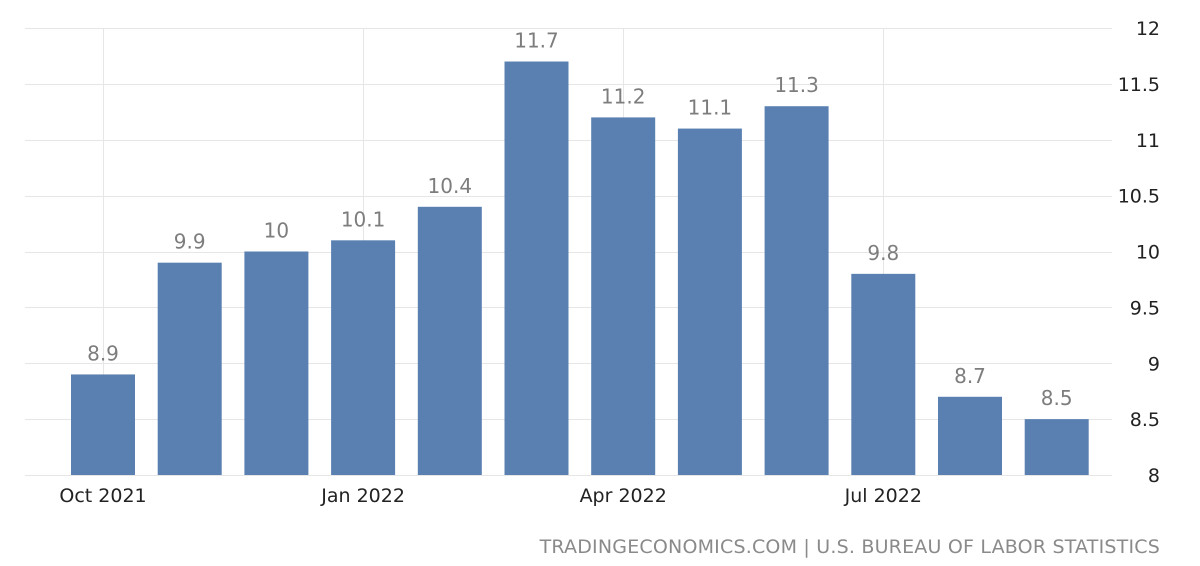 This screenshot has width=1200, height=566. I want to click on y-axis: 8 8.5 9 9.5 10 10.5 11 11.5 12, so click(1139, 252).